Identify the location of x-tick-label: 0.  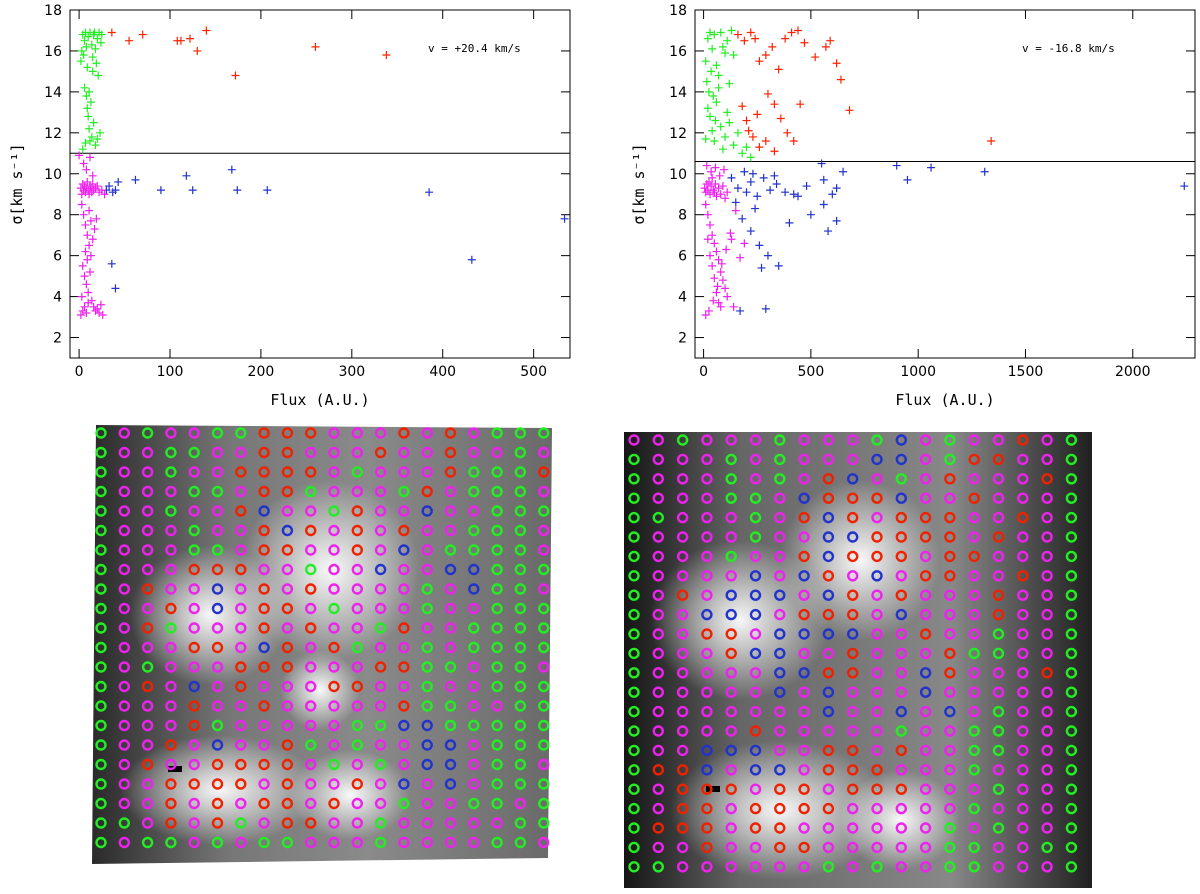
(79, 372).